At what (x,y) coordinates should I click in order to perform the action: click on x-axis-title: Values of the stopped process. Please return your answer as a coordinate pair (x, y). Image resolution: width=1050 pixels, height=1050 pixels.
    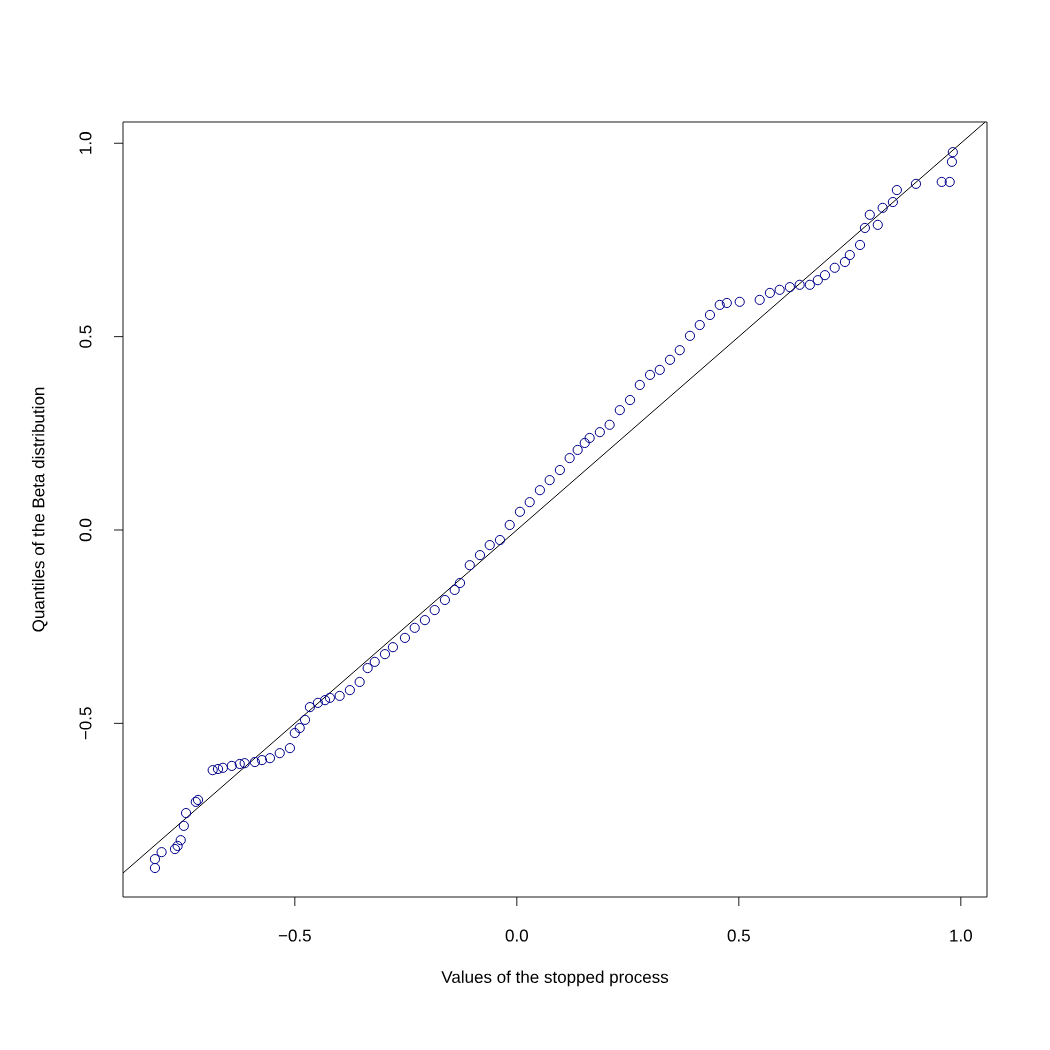
    Looking at the image, I should click on (555, 978).